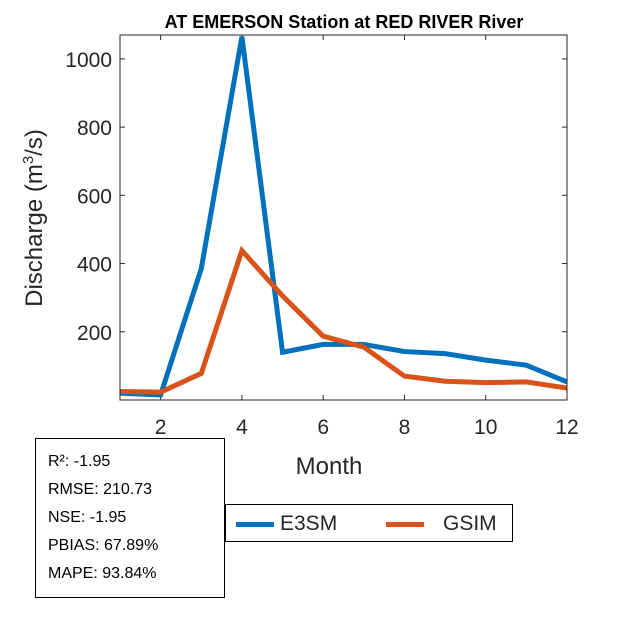 The height and width of the screenshot is (625, 625). Describe the element at coordinates (79, 461) in the screenshot. I see `stat-r2: R²: -1.95` at that location.